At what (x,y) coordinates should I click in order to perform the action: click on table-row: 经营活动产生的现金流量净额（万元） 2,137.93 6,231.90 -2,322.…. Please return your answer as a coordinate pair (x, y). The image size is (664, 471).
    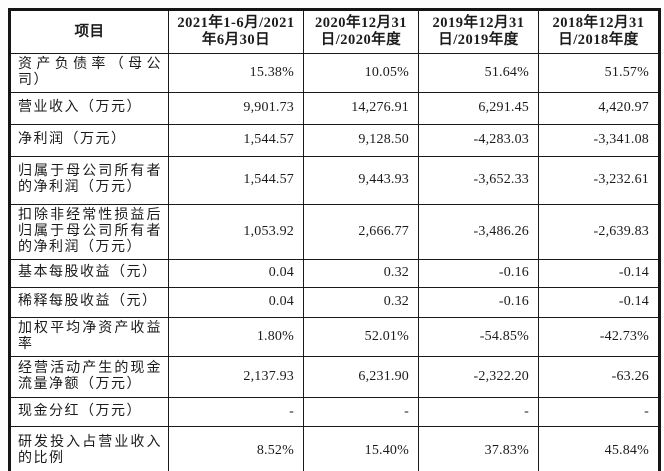
    Looking at the image, I should click on (334, 376).